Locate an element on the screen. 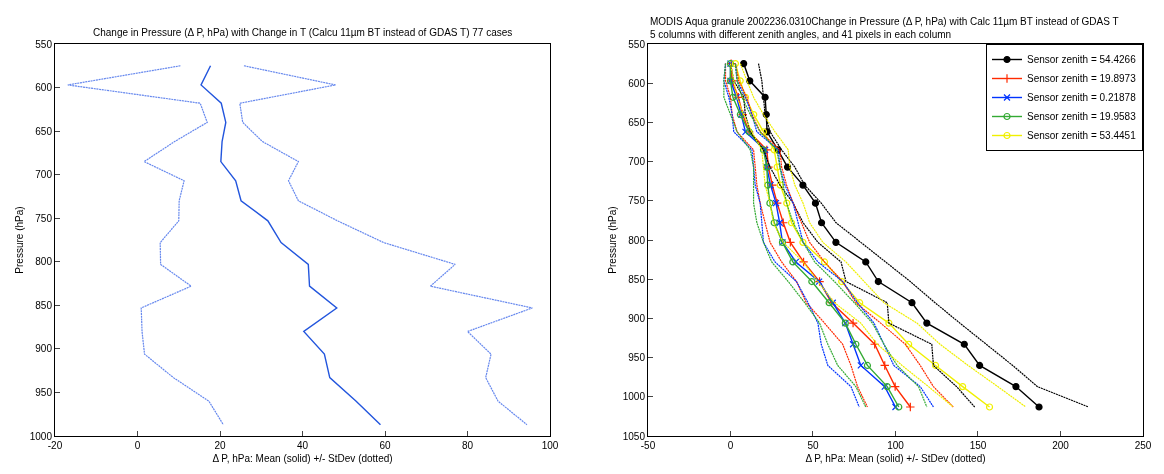 This screenshot has width=1164, height=474. legend-label: Sensor zenith = 54.4266 is located at coordinates (1082, 60).